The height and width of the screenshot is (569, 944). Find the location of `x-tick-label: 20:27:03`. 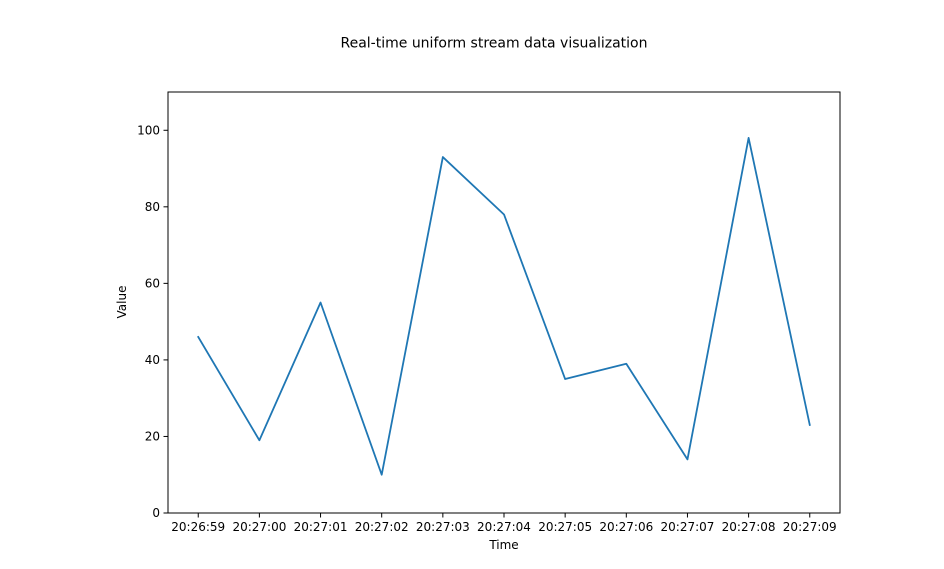

x-tick-label: 20:27:03 is located at coordinates (443, 527).